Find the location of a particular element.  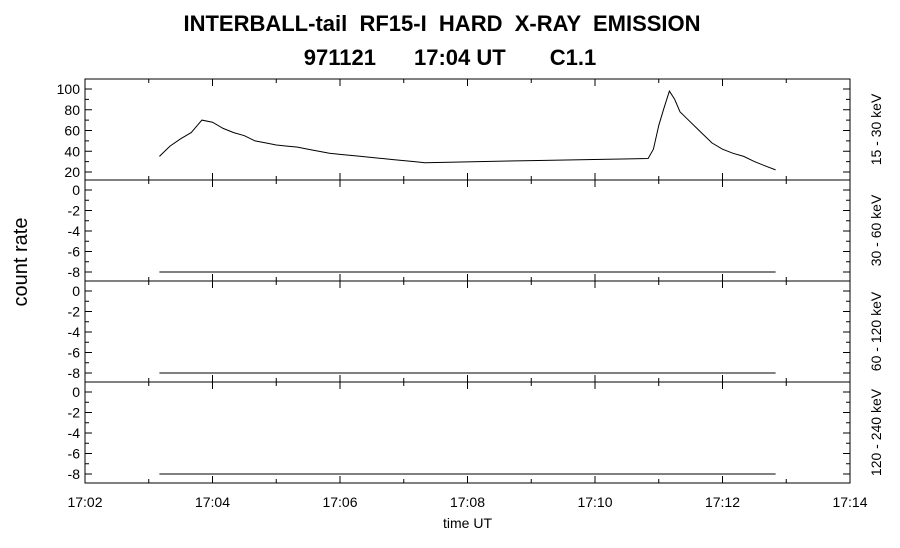

y-tick-label: 20 is located at coordinates (72, 172).